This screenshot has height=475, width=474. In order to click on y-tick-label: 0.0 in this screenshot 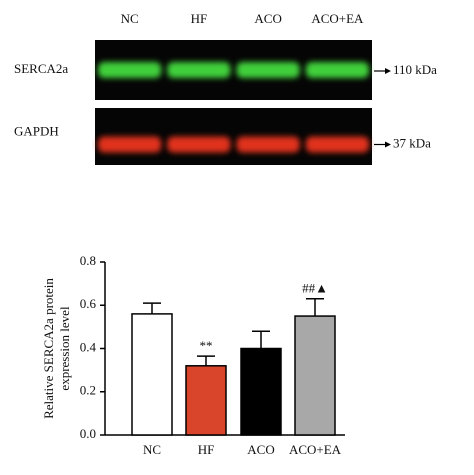, I will do `click(88, 433)`.